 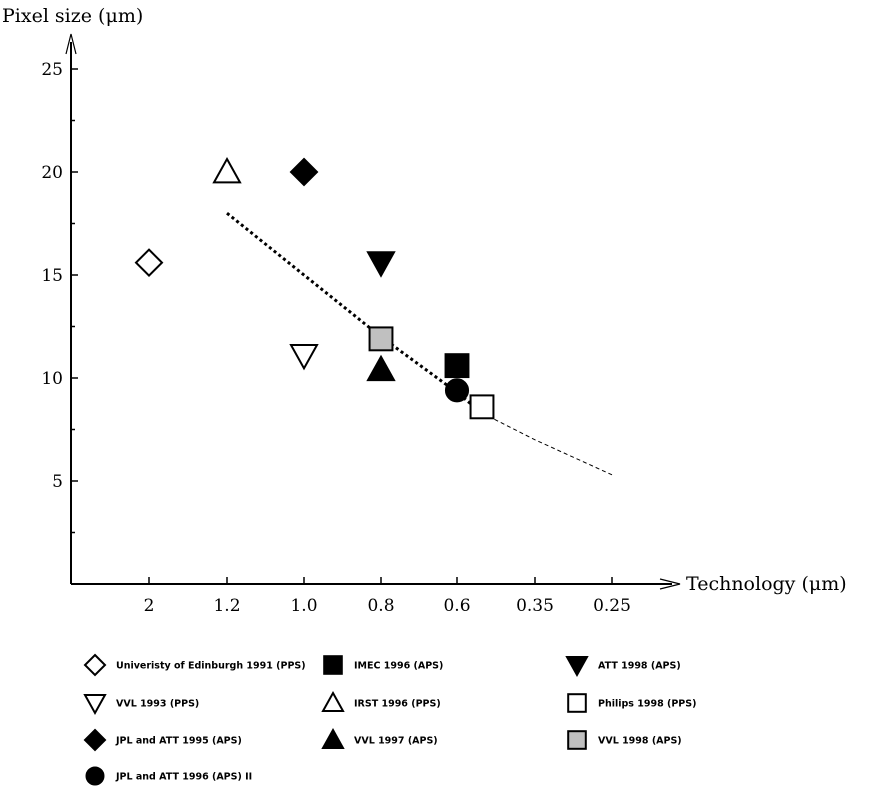 What do you see at coordinates (612, 606) in the screenshot?
I see `x-tick-label: 0.25` at bounding box center [612, 606].